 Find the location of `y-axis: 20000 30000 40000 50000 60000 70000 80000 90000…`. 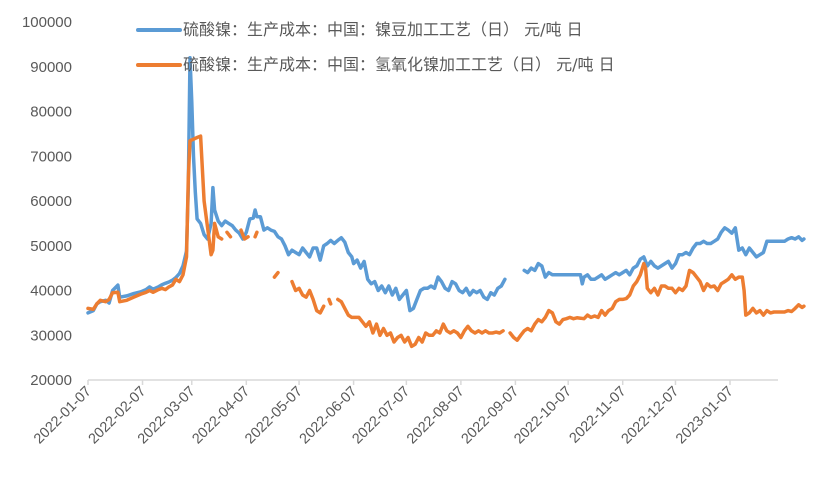

y-axis: 20000 30000 40000 50000 60000 70000 80000 90000… is located at coordinates (47, 201).